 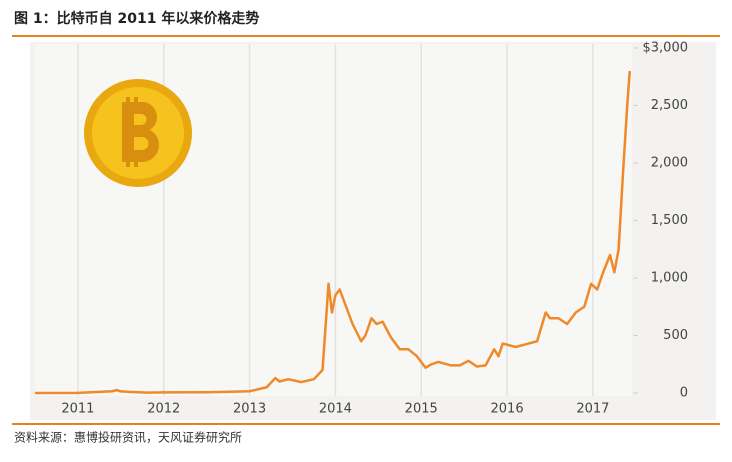 What do you see at coordinates (669, 163) in the screenshot?
I see `y-tick-label: 2,000` at bounding box center [669, 163].